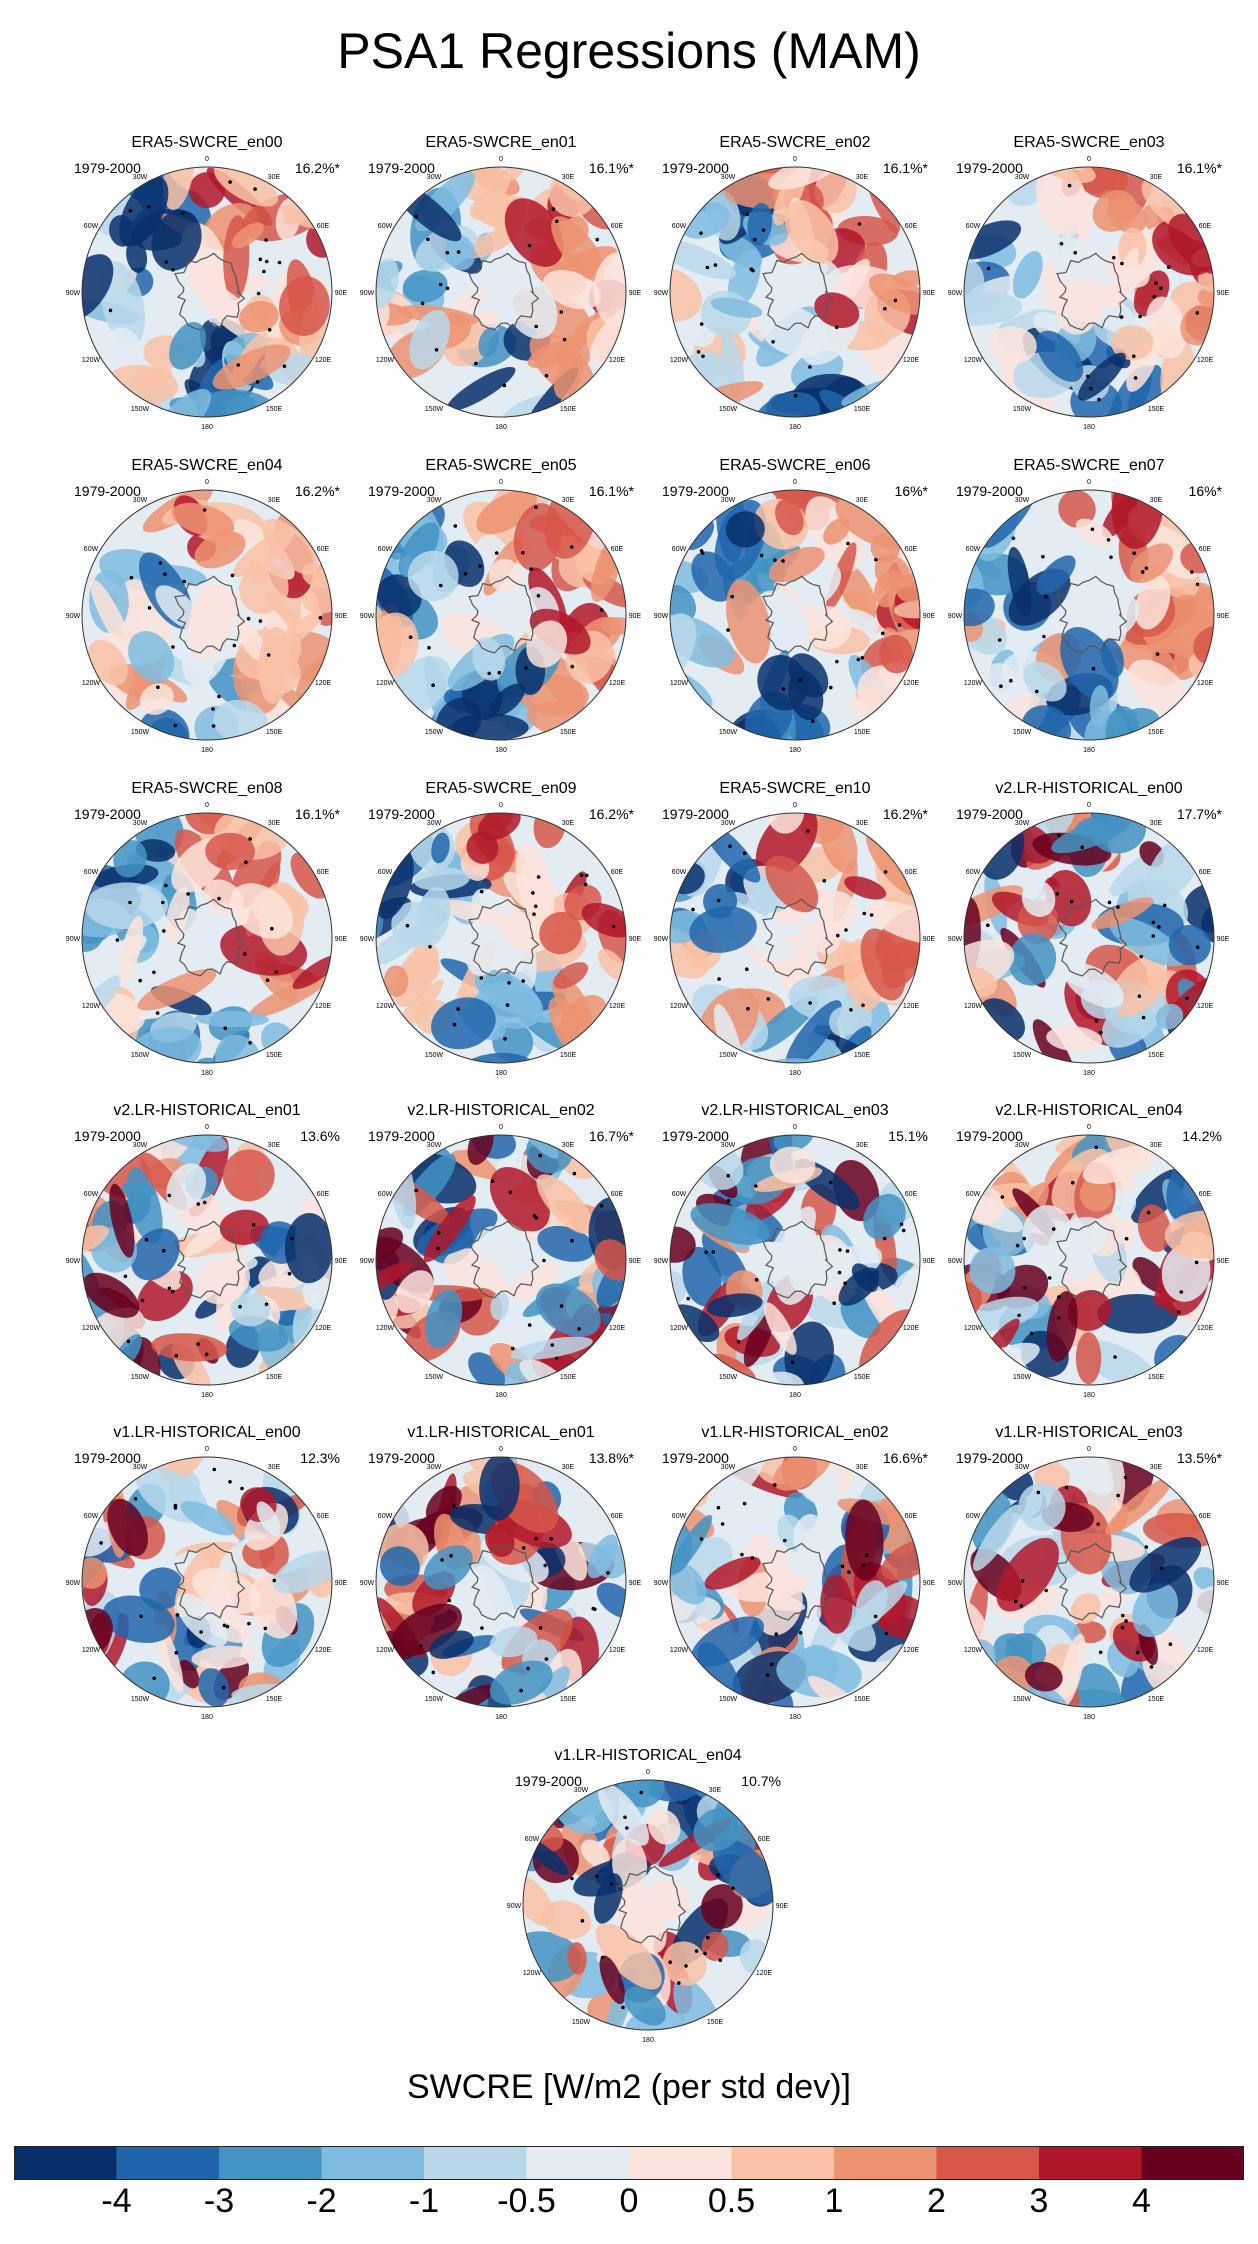 The width and height of the screenshot is (1258, 2244). Describe the element at coordinates (501, 482) in the screenshot. I see `longitude-label: 0` at that location.